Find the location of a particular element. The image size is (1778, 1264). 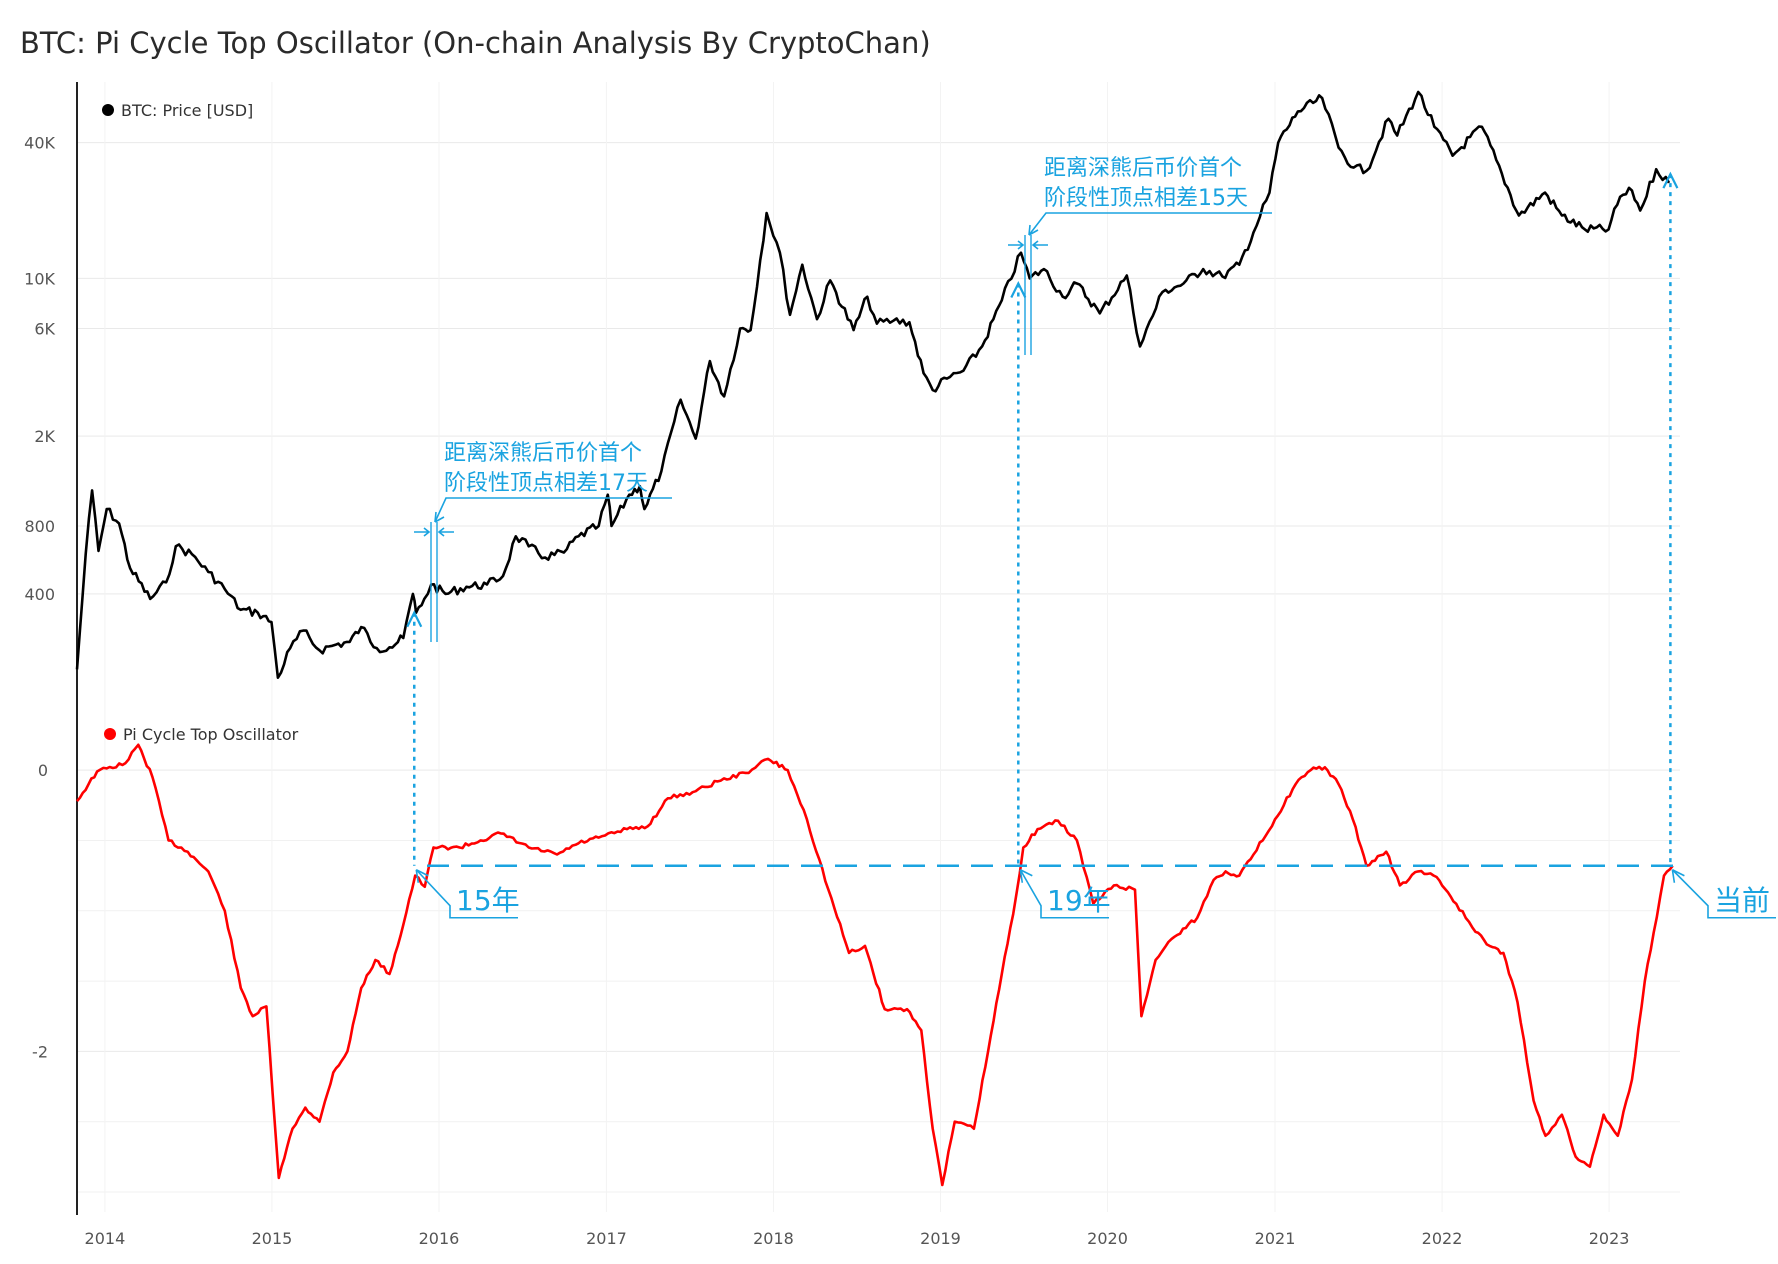

gap-2019-arrow-left is located at coordinates (1016, 245).